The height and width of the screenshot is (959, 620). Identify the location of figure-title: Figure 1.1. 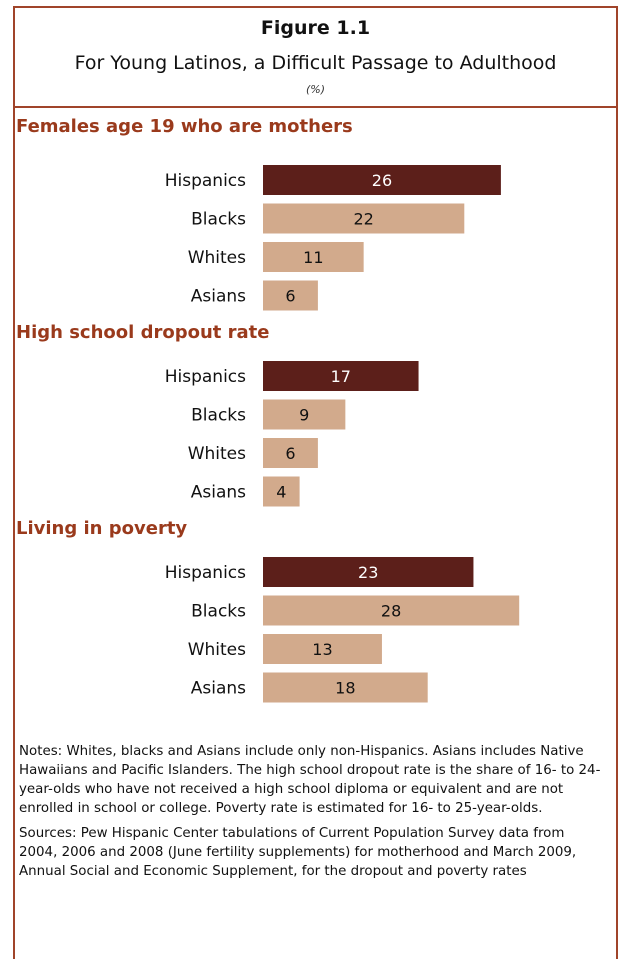
(315, 28).